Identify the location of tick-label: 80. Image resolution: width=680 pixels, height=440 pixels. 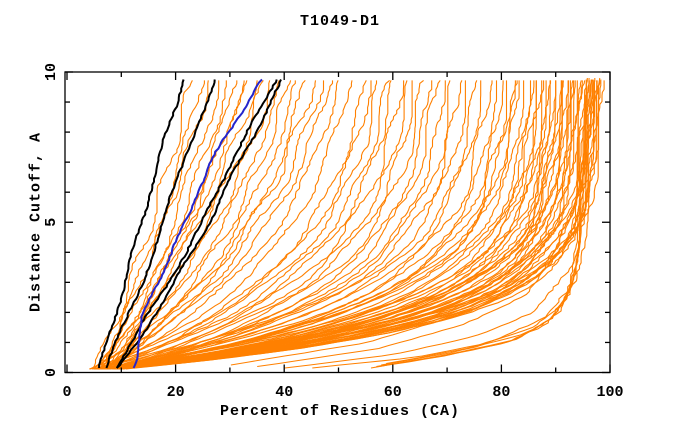
(501, 392).